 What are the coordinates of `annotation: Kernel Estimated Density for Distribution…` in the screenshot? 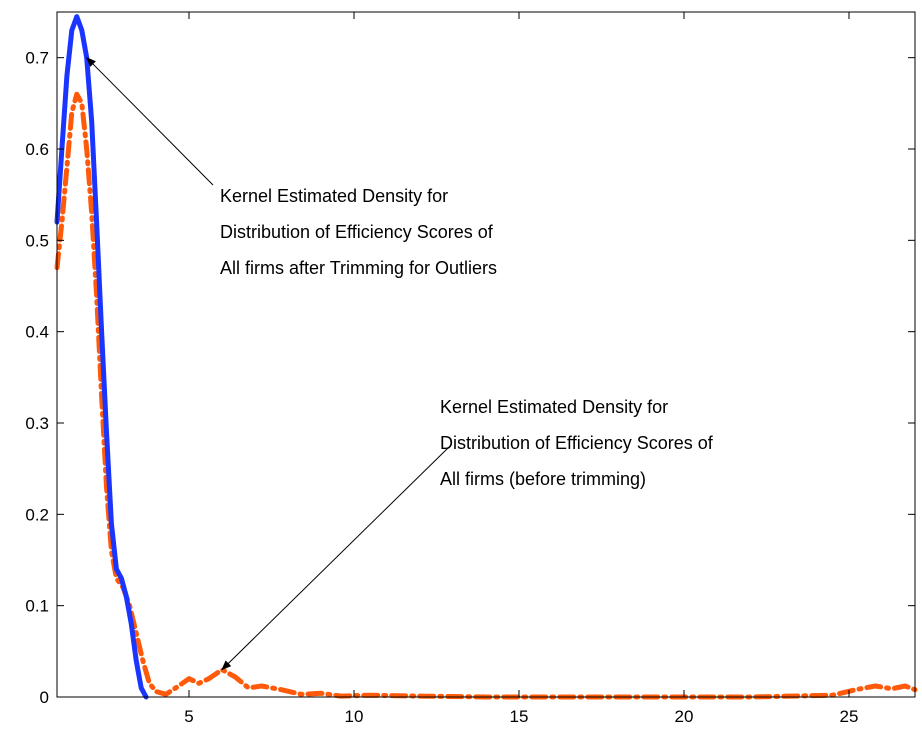 It's located at (291, 167).